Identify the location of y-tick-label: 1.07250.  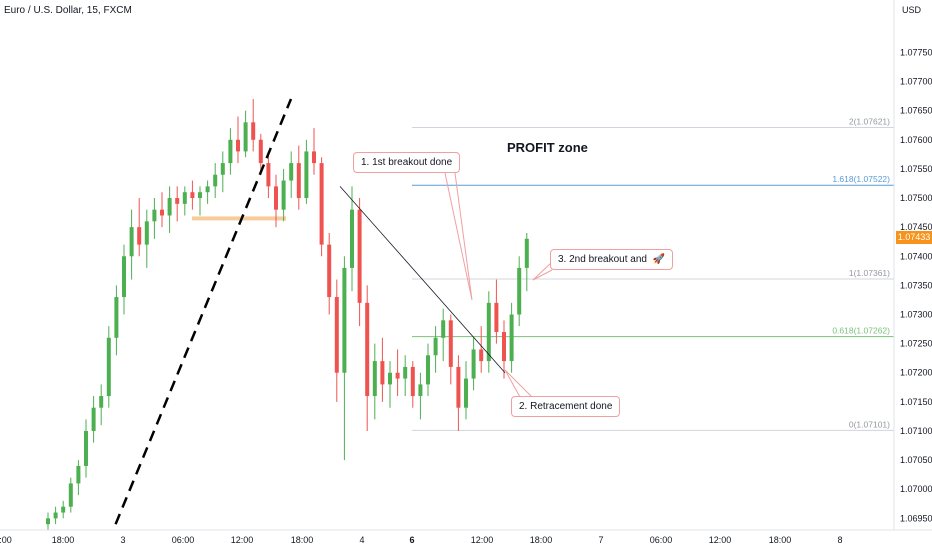
(916, 344).